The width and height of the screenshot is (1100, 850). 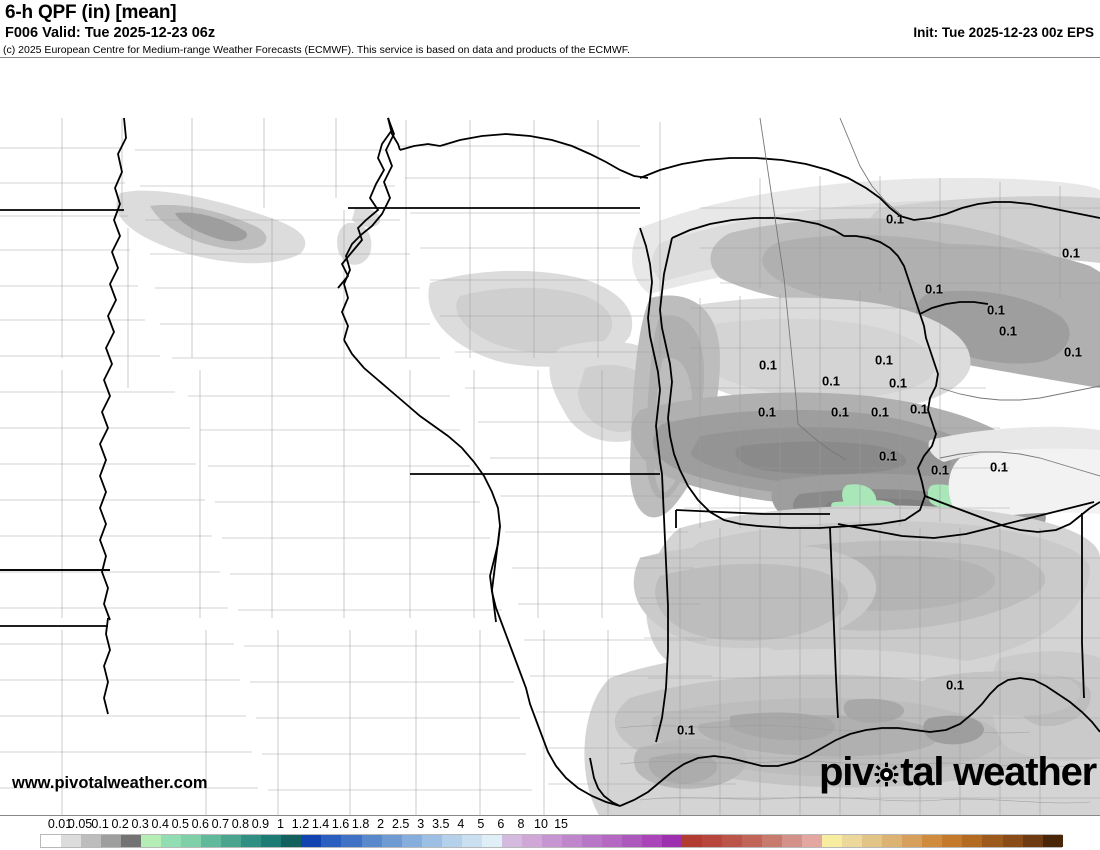 What do you see at coordinates (100, 824) in the screenshot?
I see `colorbar-tick: 0.1` at bounding box center [100, 824].